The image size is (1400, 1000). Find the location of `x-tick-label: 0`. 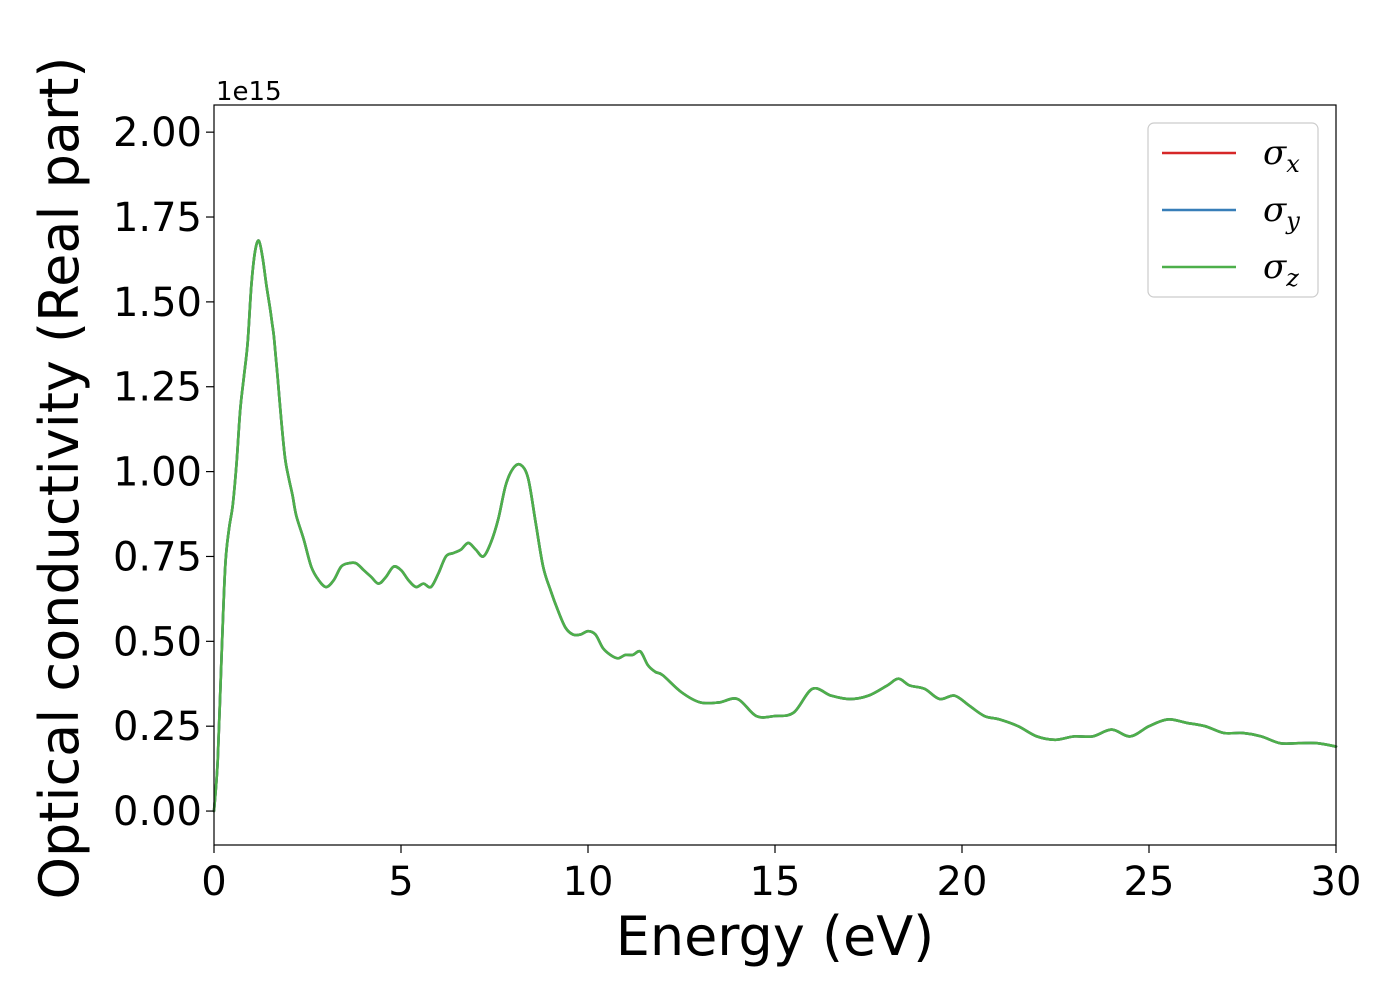

x-tick-label: 0 is located at coordinates (213, 882).